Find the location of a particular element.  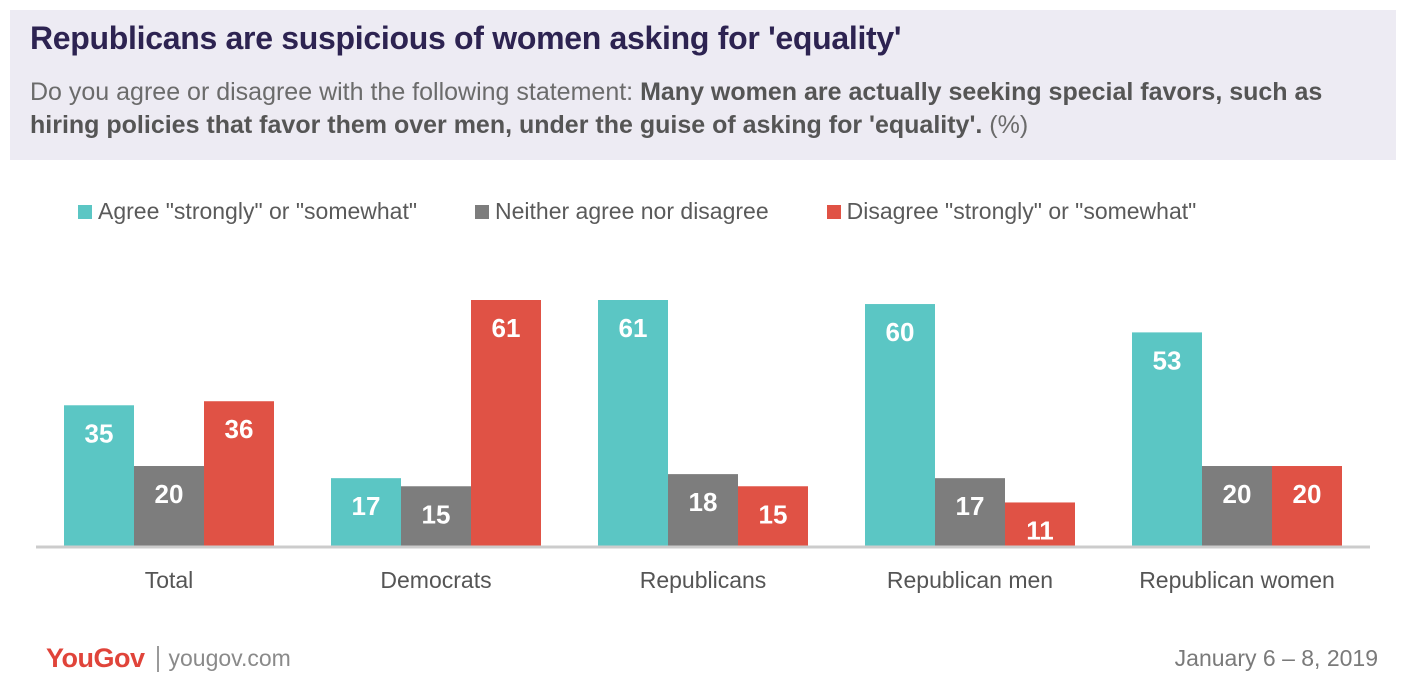

category-label-3: Republican men is located at coordinates (970, 580).